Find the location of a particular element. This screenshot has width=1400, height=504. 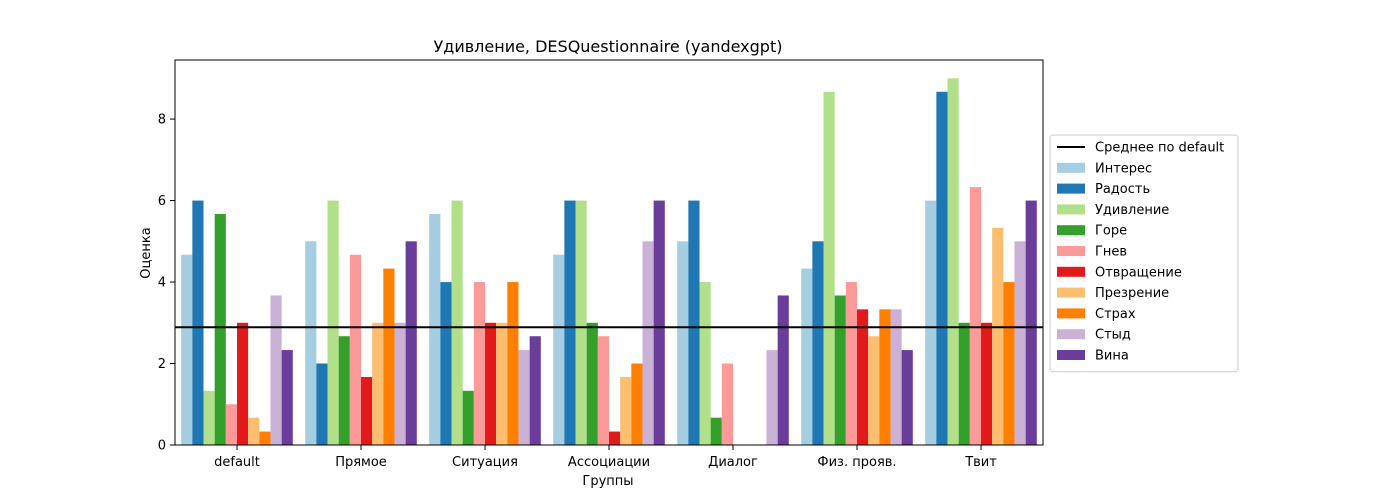

legend-series-6-label: Презрение is located at coordinates (1132, 293).